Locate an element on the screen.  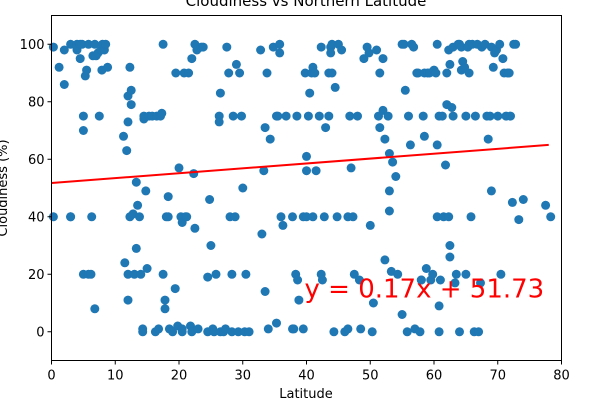
x-tick-label: 30 is located at coordinates (242, 376).